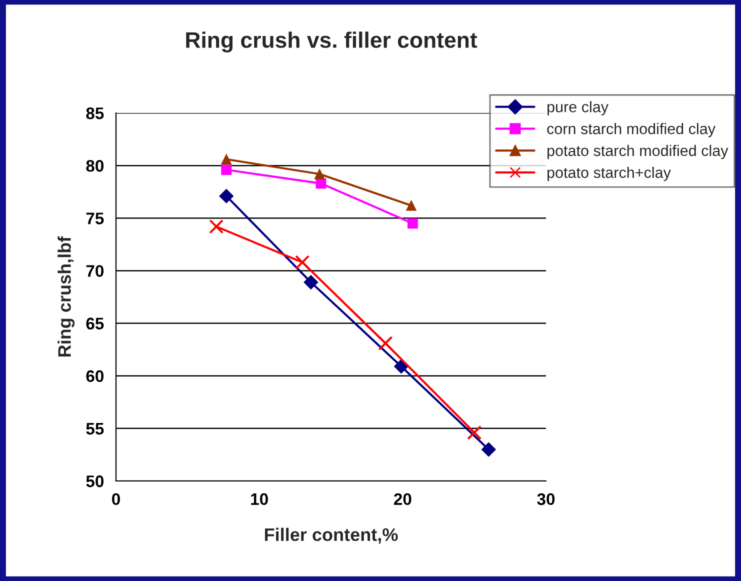 This screenshot has height=581, width=741. Describe the element at coordinates (95, 218) in the screenshot. I see `y-tick-label: 75` at that location.